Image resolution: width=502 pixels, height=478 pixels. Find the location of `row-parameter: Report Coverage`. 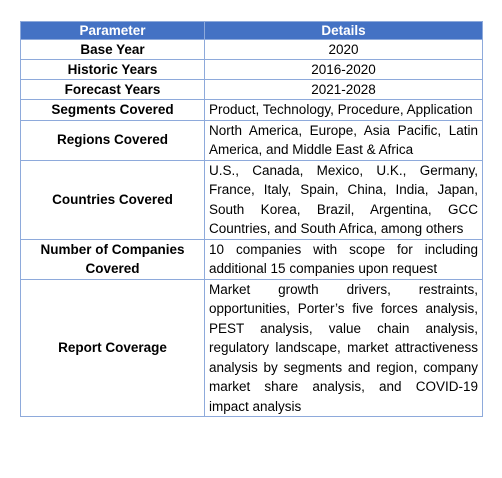

row-parameter: Report Coverage is located at coordinates (112, 347).